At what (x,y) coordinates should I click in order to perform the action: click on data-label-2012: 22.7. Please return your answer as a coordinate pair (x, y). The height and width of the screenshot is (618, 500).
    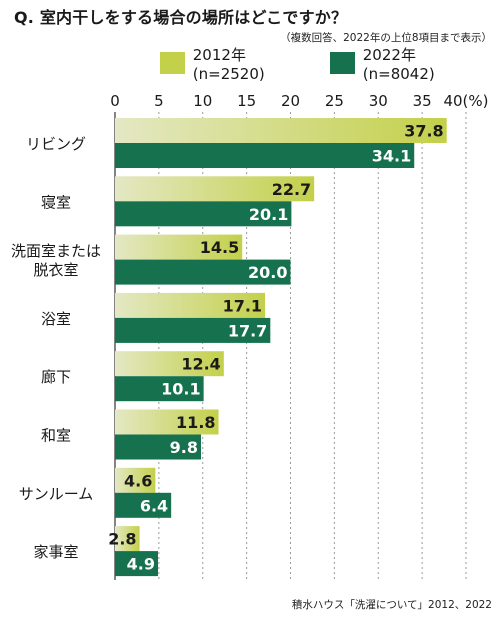
    Looking at the image, I should click on (291, 189).